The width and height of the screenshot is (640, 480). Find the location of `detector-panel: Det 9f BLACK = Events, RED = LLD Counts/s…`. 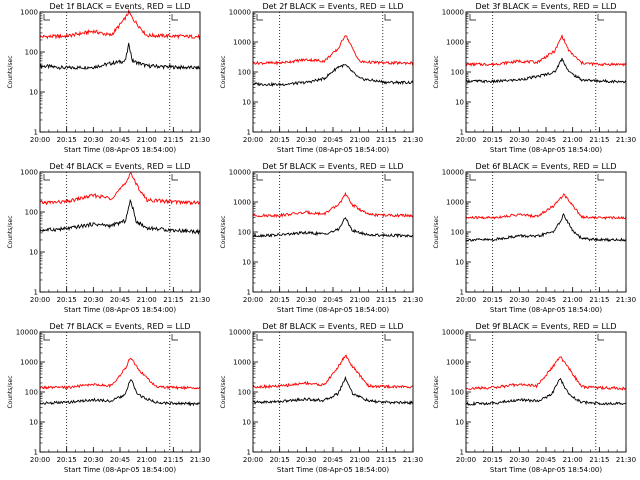

detector-panel: Det 9f BLACK = Events, RED = LLD Counts/s… is located at coordinates (534, 398).